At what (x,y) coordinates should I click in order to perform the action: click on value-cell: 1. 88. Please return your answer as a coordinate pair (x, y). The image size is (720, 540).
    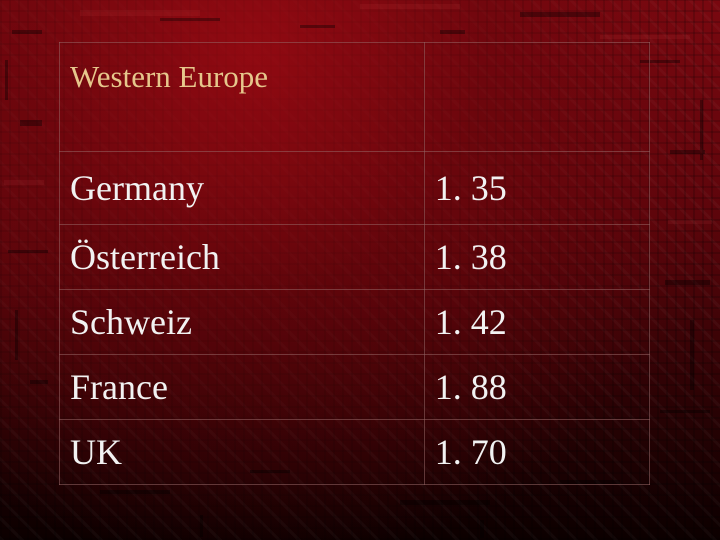
    Looking at the image, I should click on (537, 387).